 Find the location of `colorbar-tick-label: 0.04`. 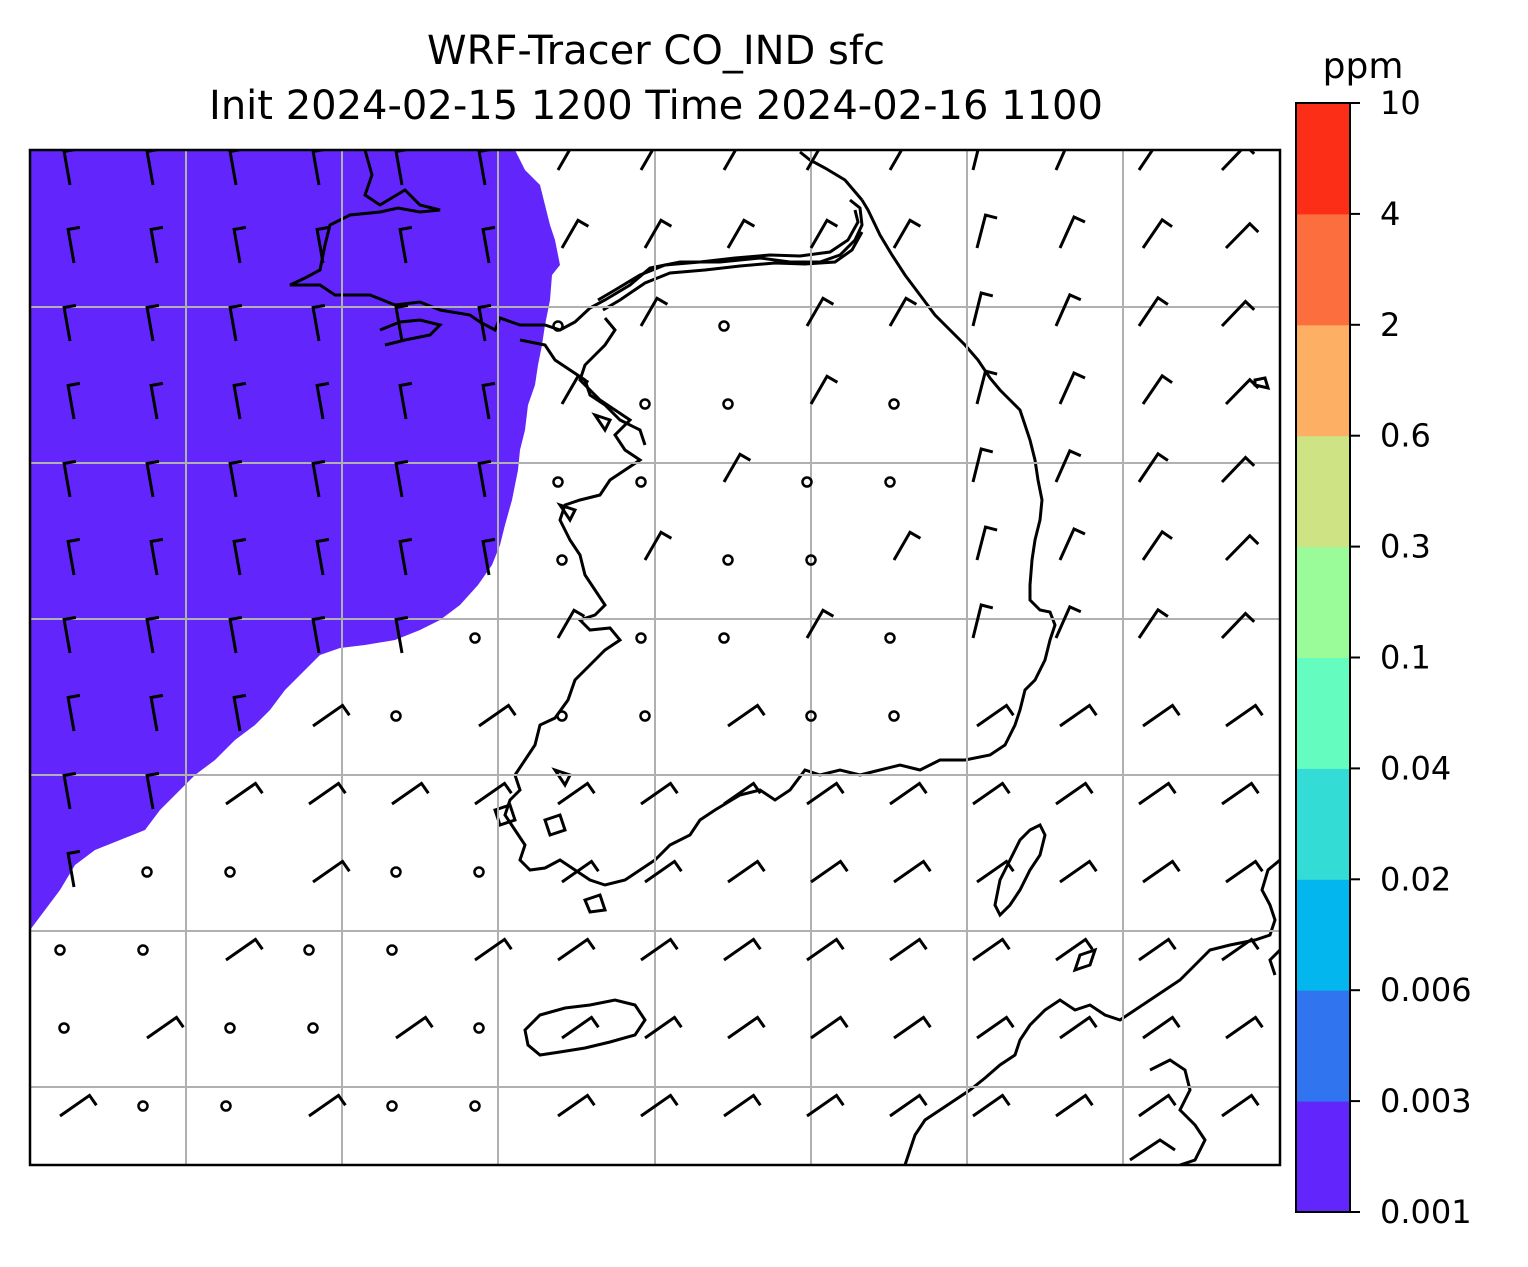

colorbar-tick-label: 0.04 is located at coordinates (1415, 768).